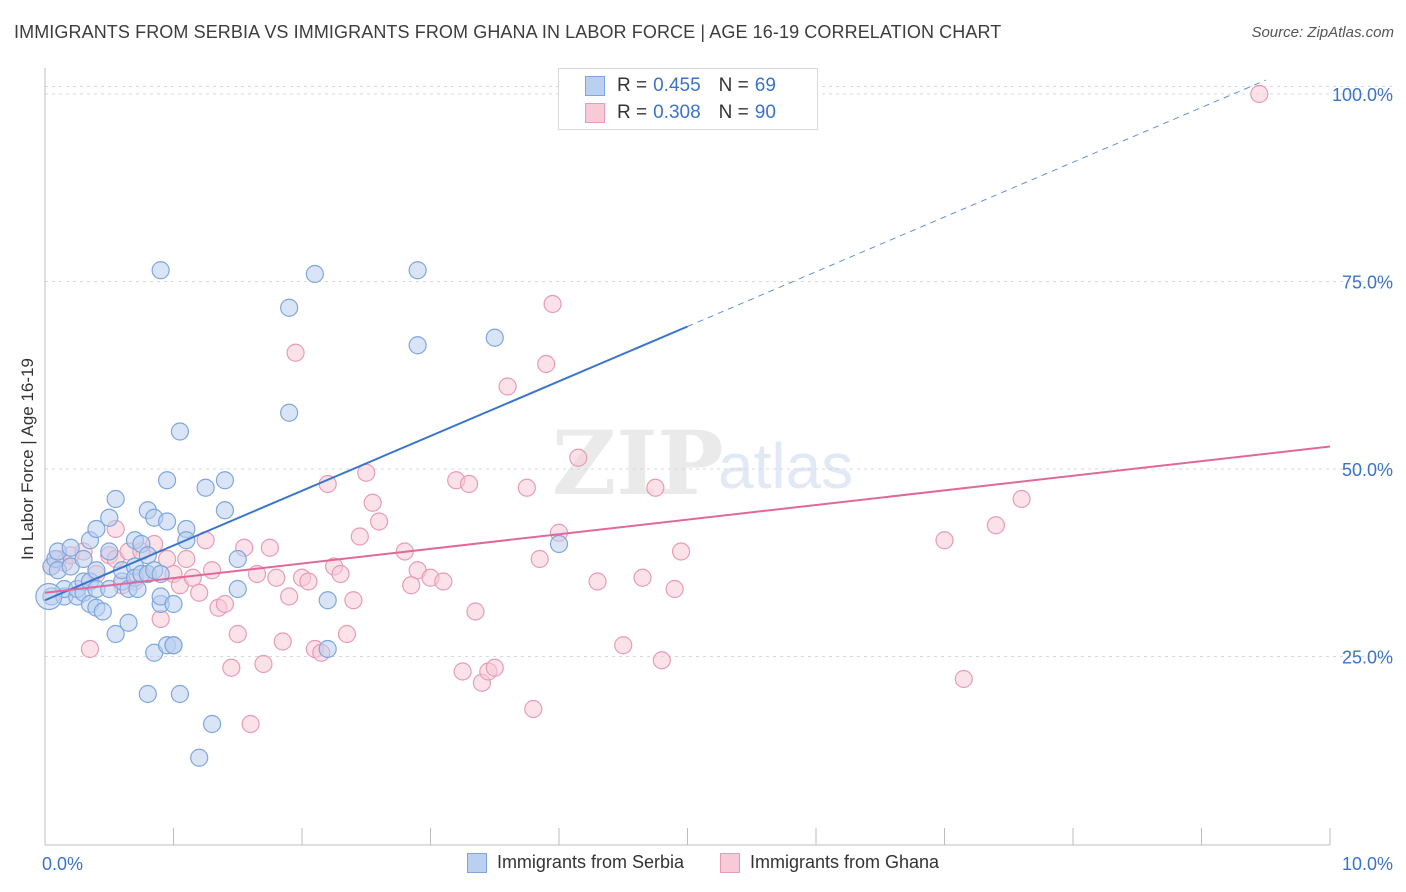  I want to click on legend-item-ghana: Immigrants from Ghana, so click(829, 862).